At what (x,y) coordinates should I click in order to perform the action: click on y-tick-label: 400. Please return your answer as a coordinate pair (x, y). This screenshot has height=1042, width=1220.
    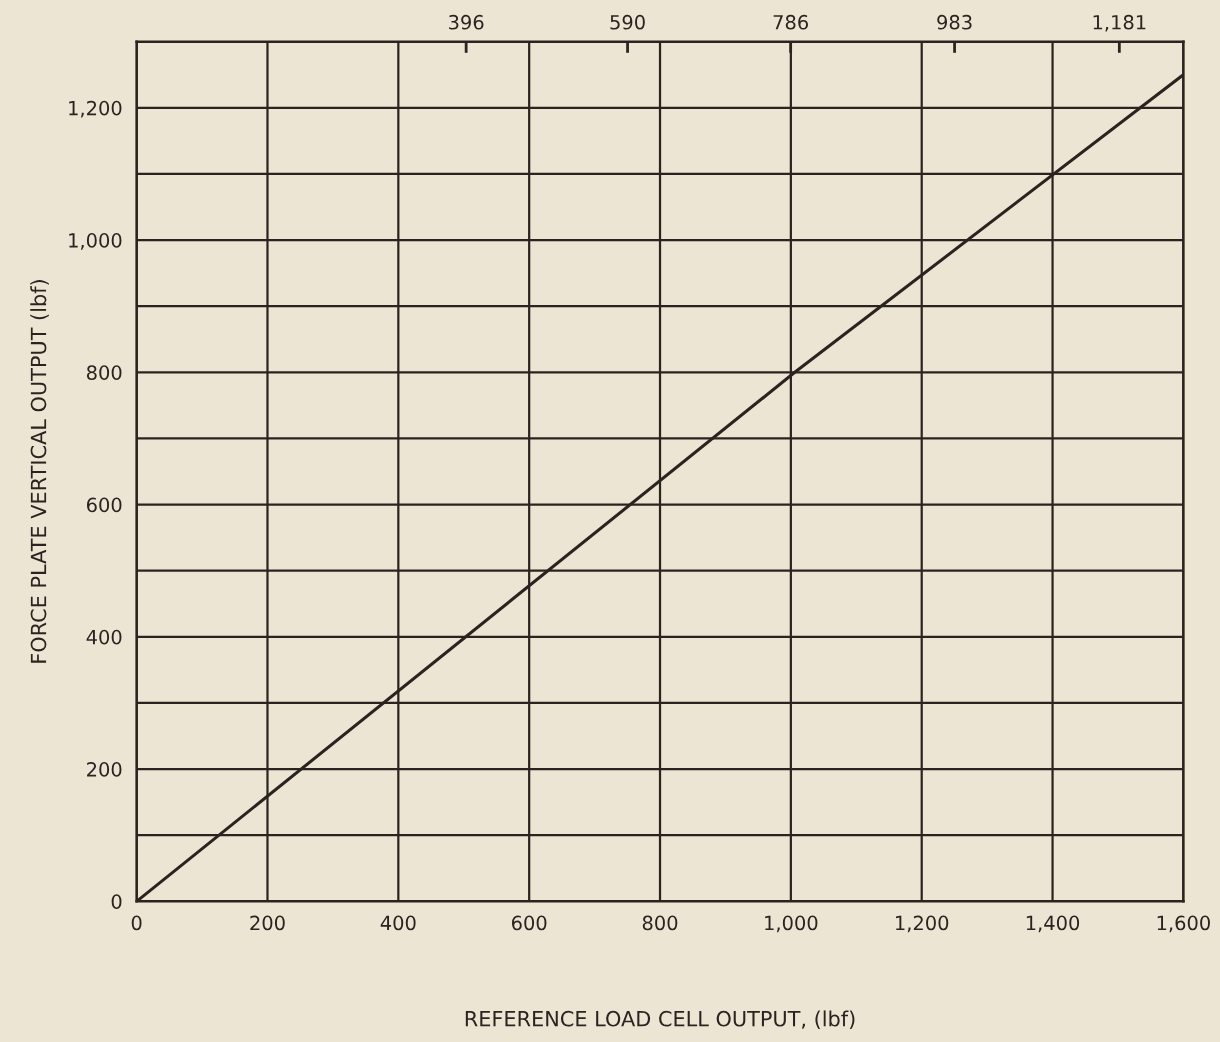
    Looking at the image, I should click on (104, 637).